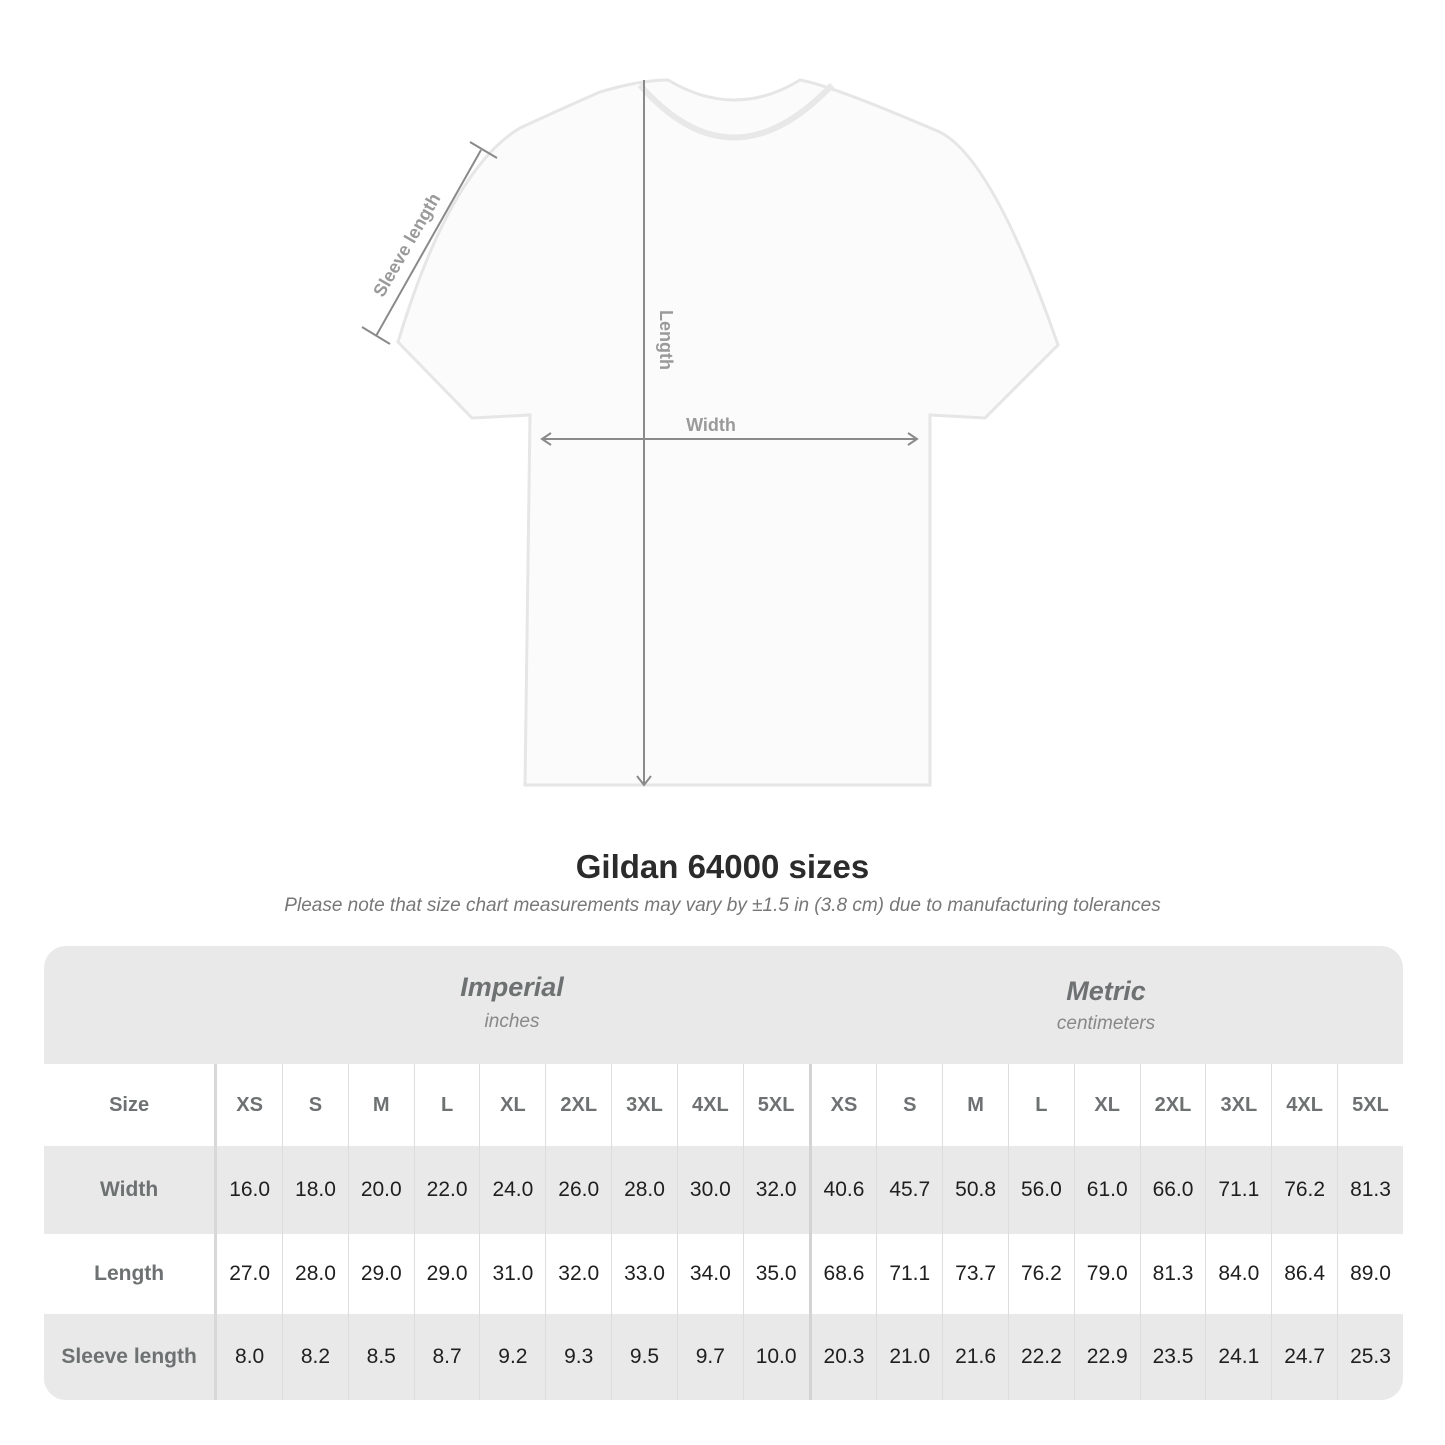 The height and width of the screenshot is (1445, 1445). I want to click on imperial-value-cell: 22.0, so click(446, 1190).